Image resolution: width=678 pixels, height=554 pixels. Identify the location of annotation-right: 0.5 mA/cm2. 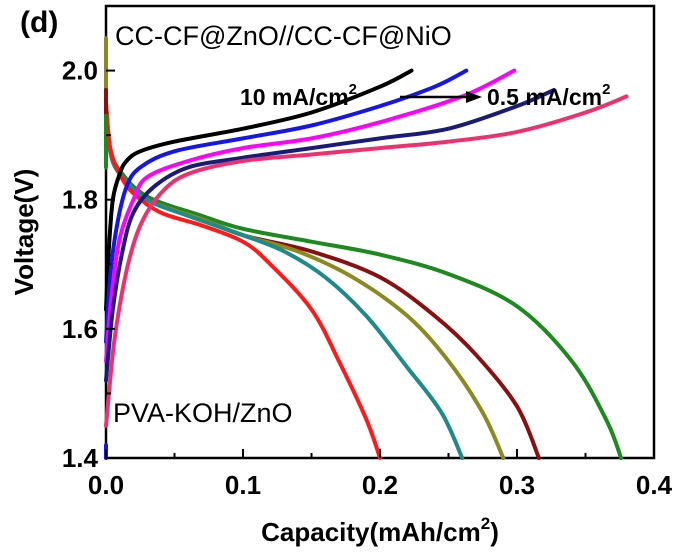
(548, 95).